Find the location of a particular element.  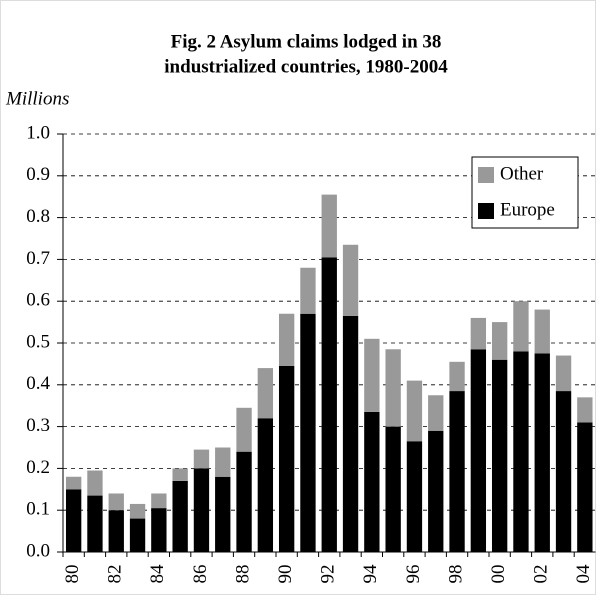

x-tick-label: 84 is located at coordinates (157, 574).